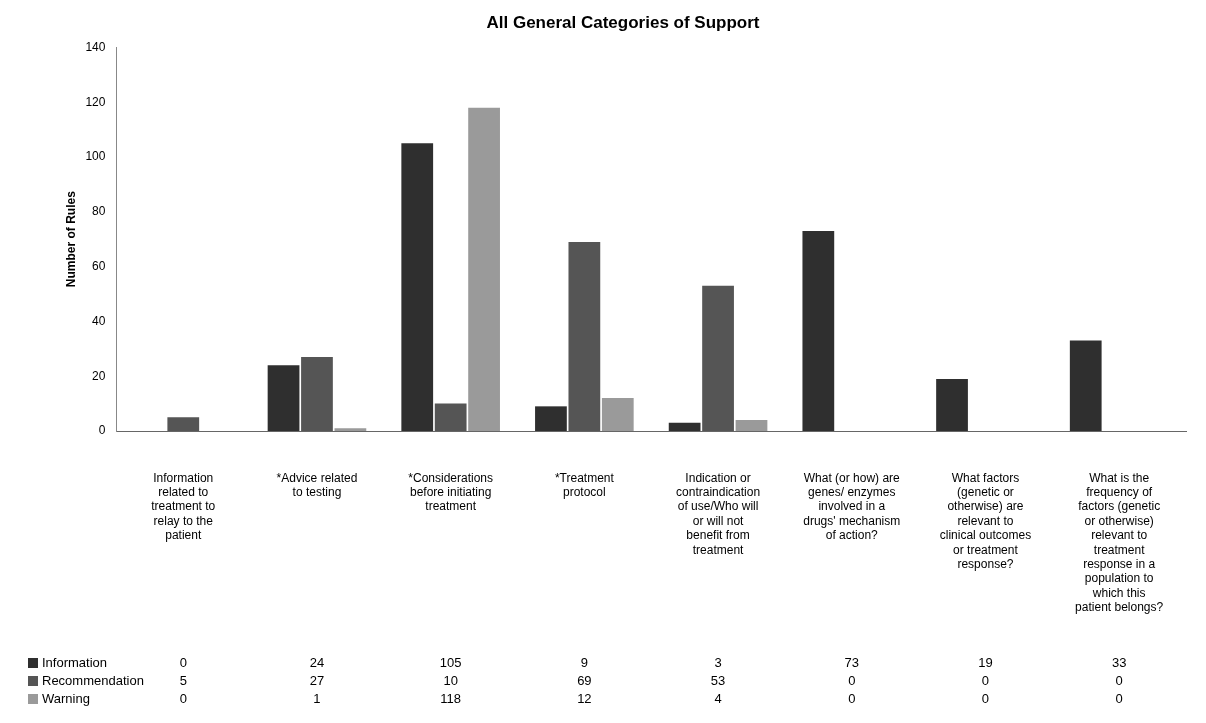 Image resolution: width=1206 pixels, height=723 pixels. Describe the element at coordinates (183, 680) in the screenshot. I see `data-label: 5` at that location.